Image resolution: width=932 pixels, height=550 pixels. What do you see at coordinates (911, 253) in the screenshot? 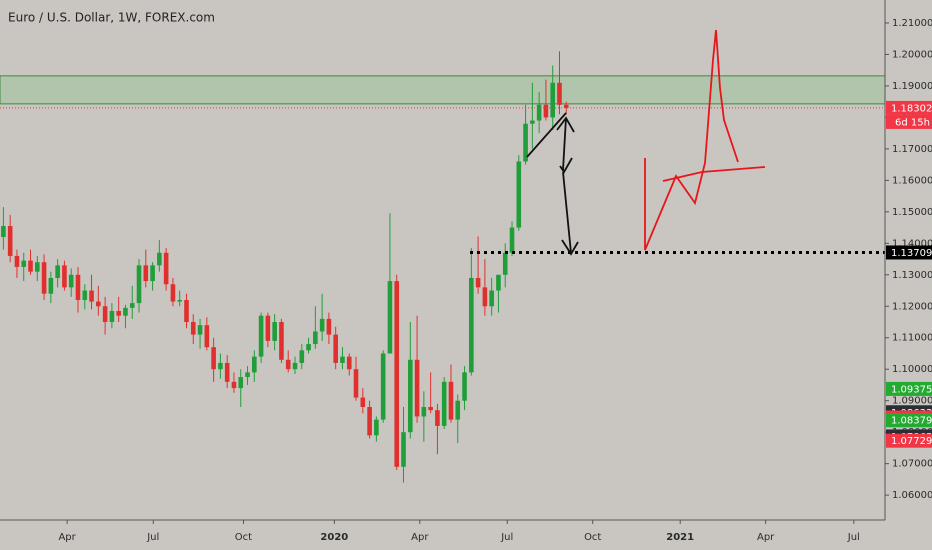
I see `price-label: 1.13709` at bounding box center [911, 253].